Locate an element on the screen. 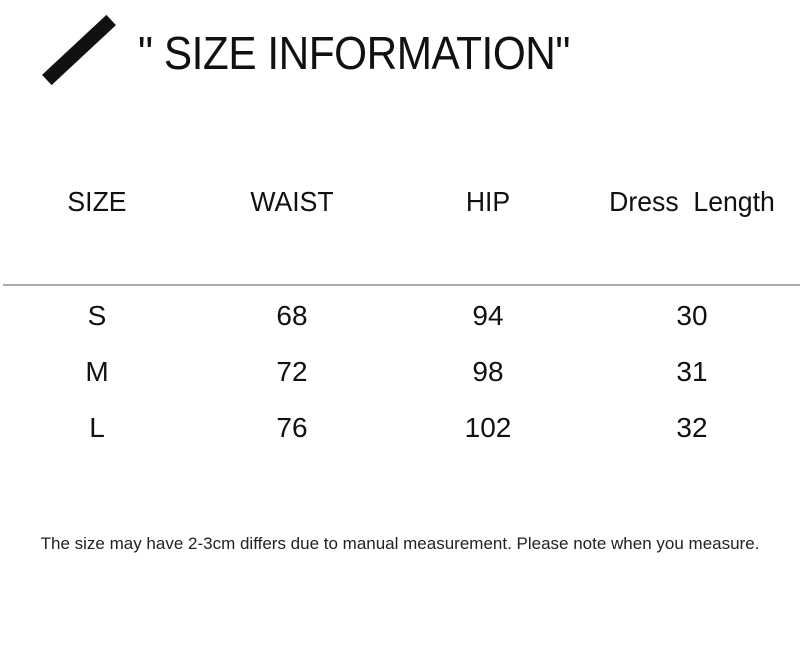 The width and height of the screenshot is (800, 667). cell-waist: 72 is located at coordinates (292, 371).